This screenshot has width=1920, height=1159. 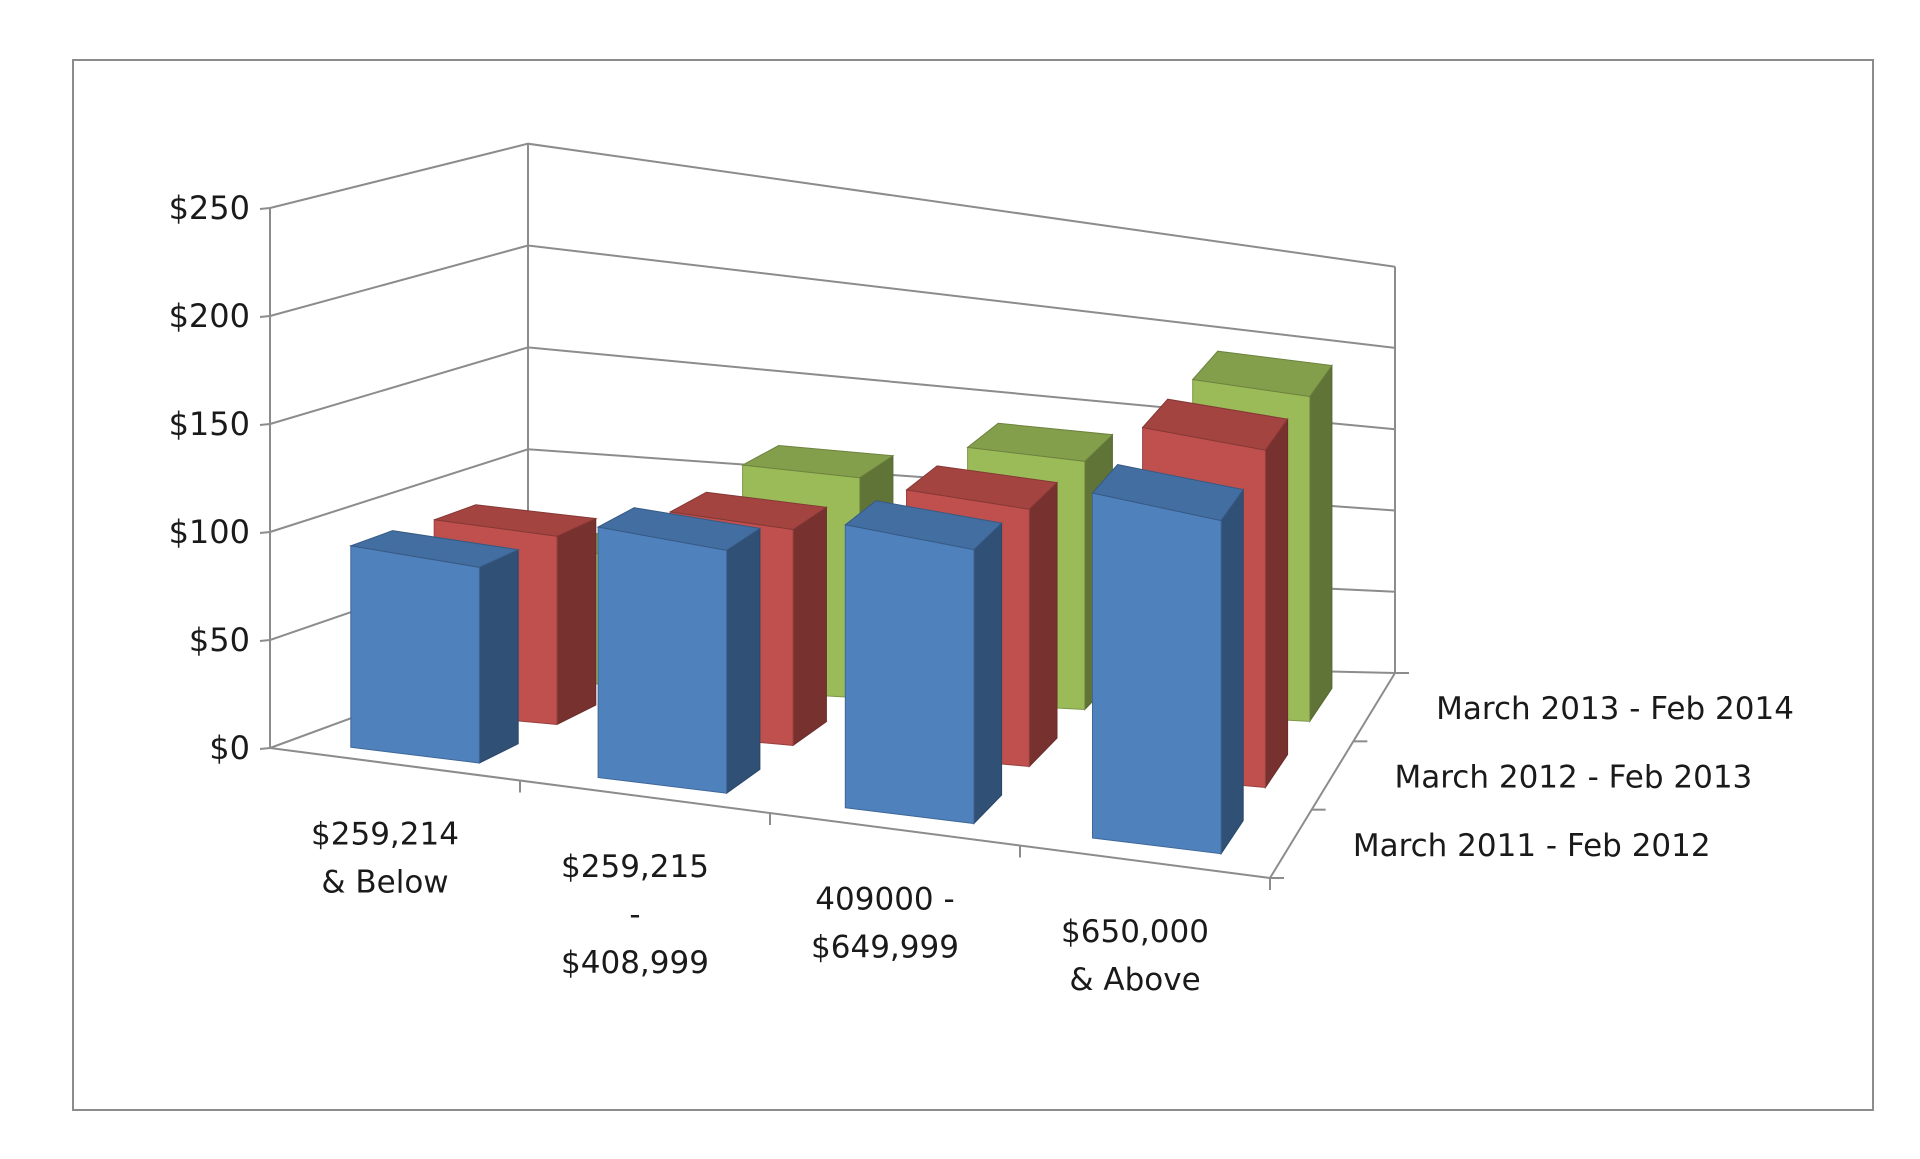 What do you see at coordinates (635, 867) in the screenshot?
I see `category-label-line: $259,215` at bounding box center [635, 867].